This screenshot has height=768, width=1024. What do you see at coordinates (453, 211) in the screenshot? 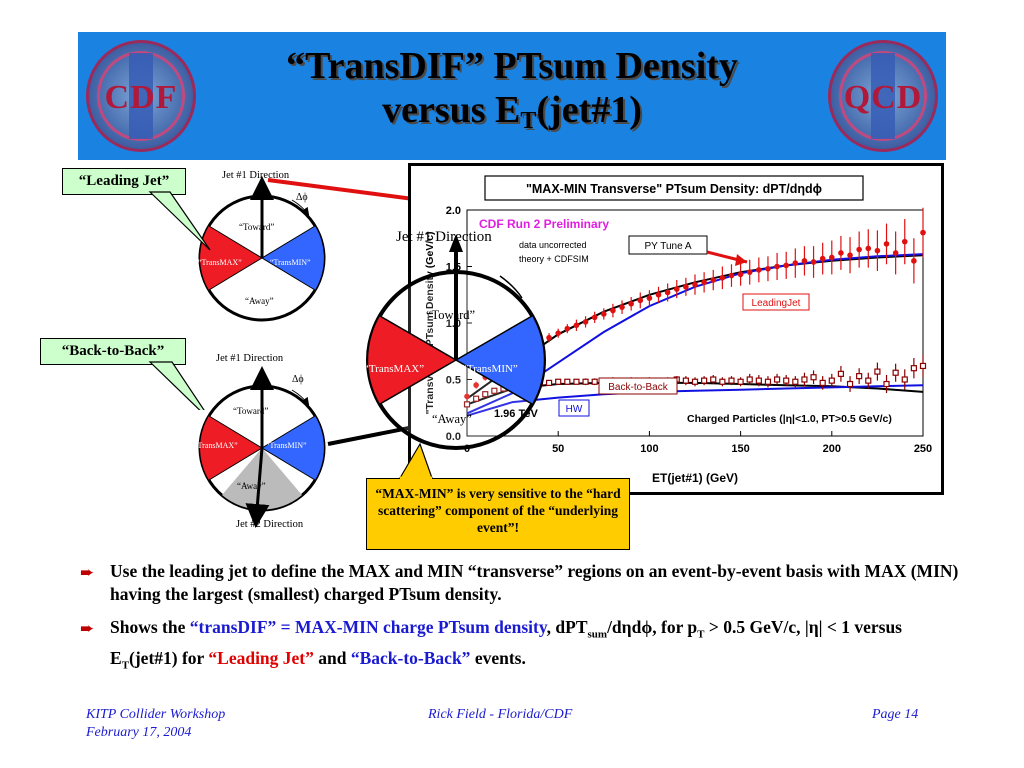
I see `y-tick-label: 2.0` at bounding box center [453, 211].